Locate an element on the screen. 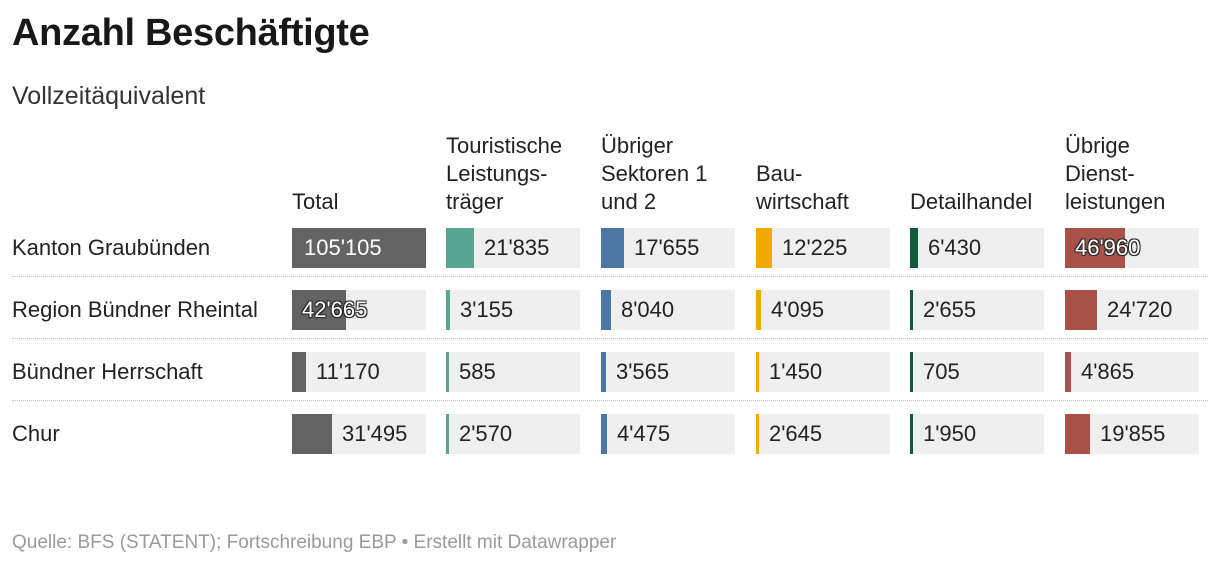  cell-tourism: 585 is located at coordinates (513, 372).